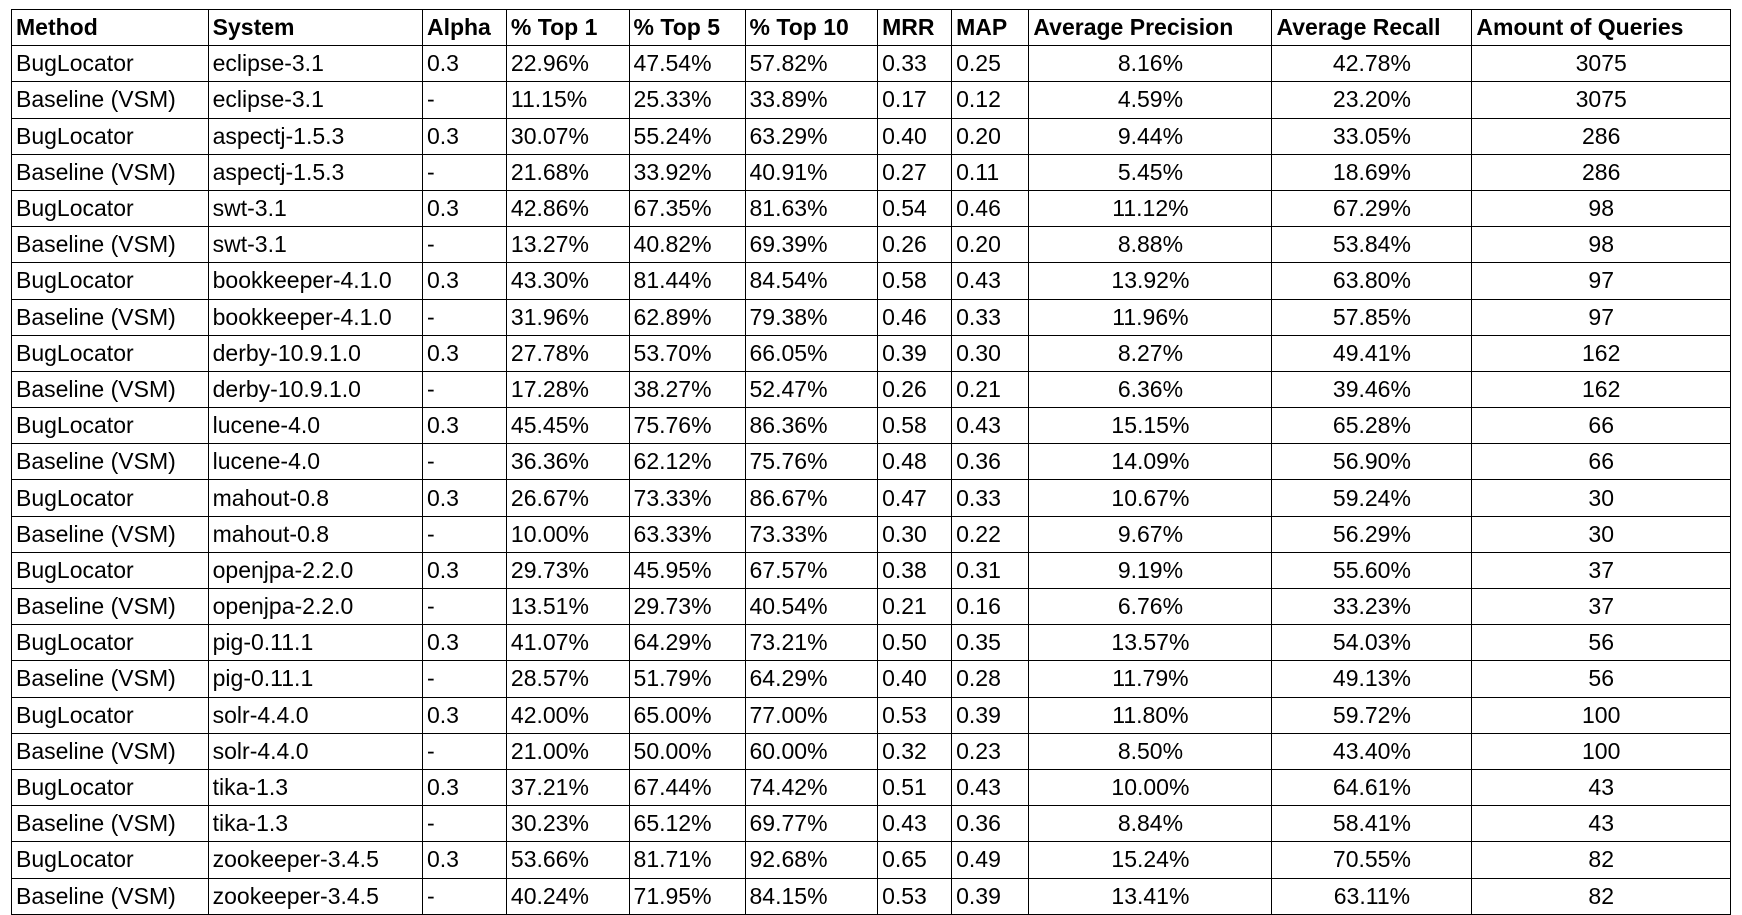 This screenshot has width=1742, height=915. What do you see at coordinates (915, 136) in the screenshot?
I see `cell-mrr: 0.40` at bounding box center [915, 136].